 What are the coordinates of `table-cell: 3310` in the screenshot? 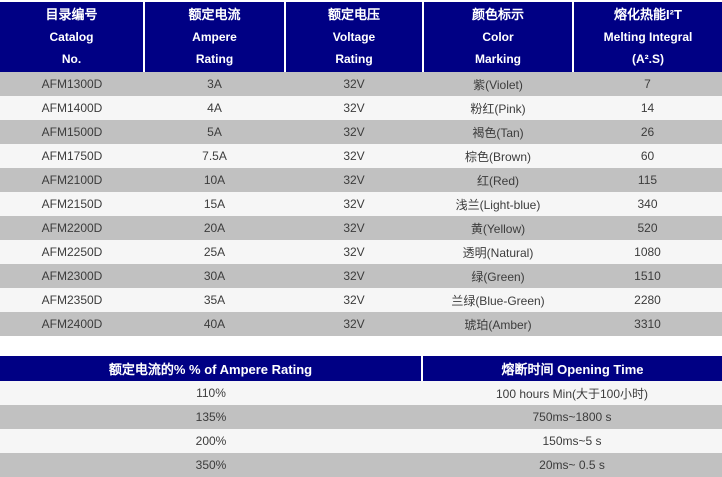 It's located at (647, 324).